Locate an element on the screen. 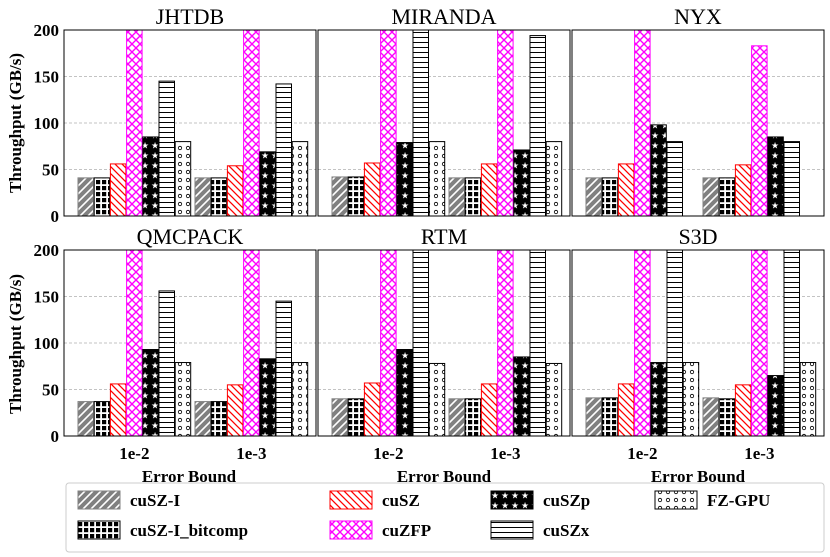  legend-label: cuSZ-I_bitcomp is located at coordinates (189, 530).